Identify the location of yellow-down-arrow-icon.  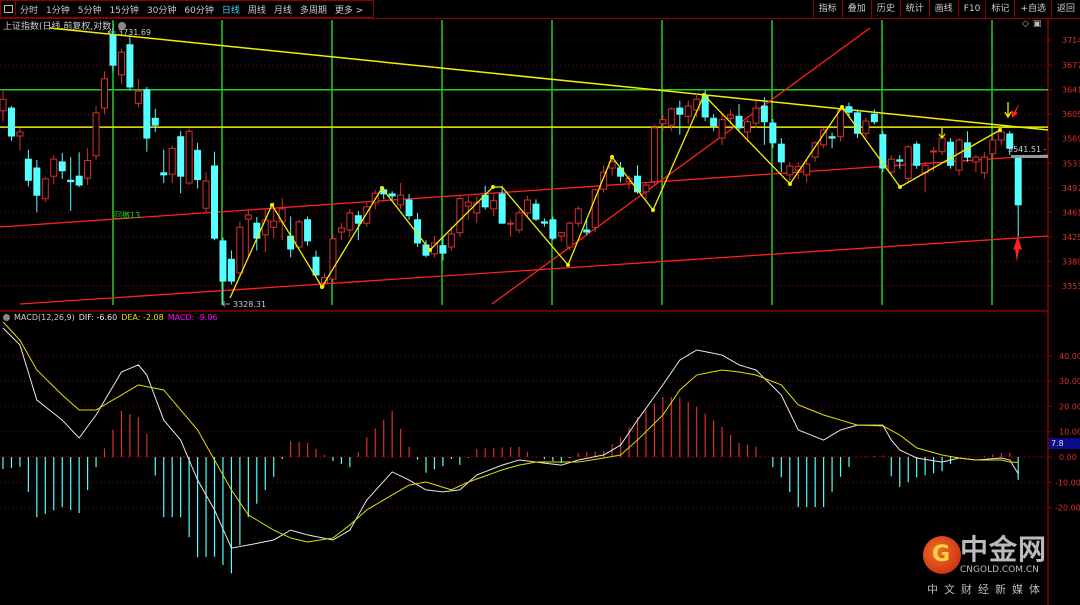
(942, 133).